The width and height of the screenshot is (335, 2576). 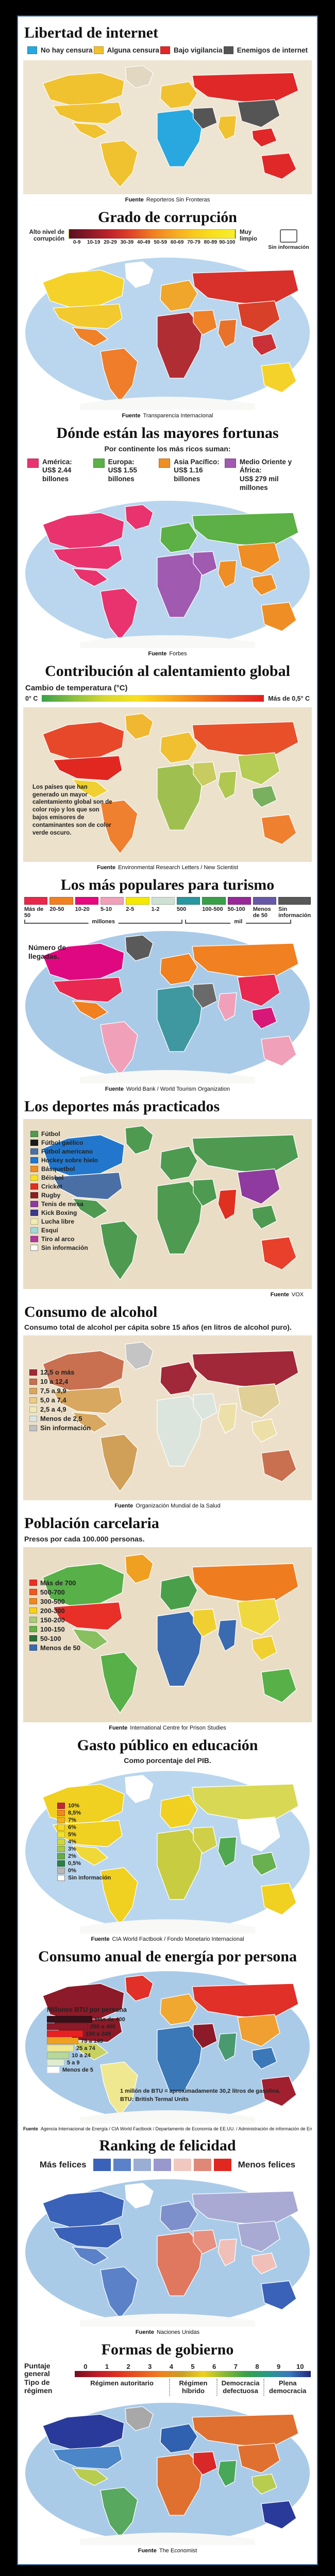 What do you see at coordinates (122, 474) in the screenshot?
I see `legend-value: US$ 1.55 billones` at bounding box center [122, 474].